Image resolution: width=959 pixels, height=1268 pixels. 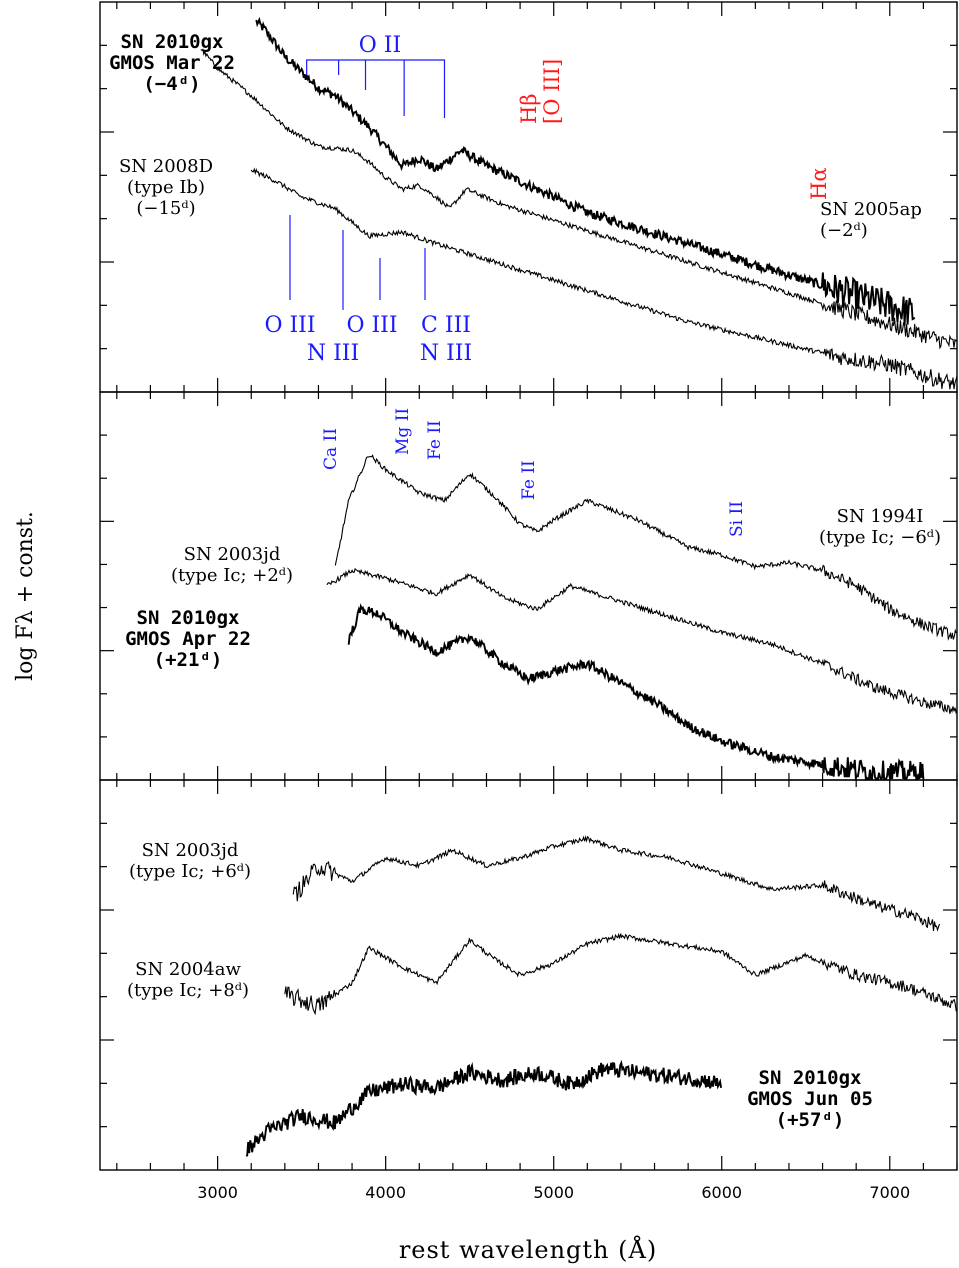 I want to click on ion-label: Ca II, so click(x=331, y=449).